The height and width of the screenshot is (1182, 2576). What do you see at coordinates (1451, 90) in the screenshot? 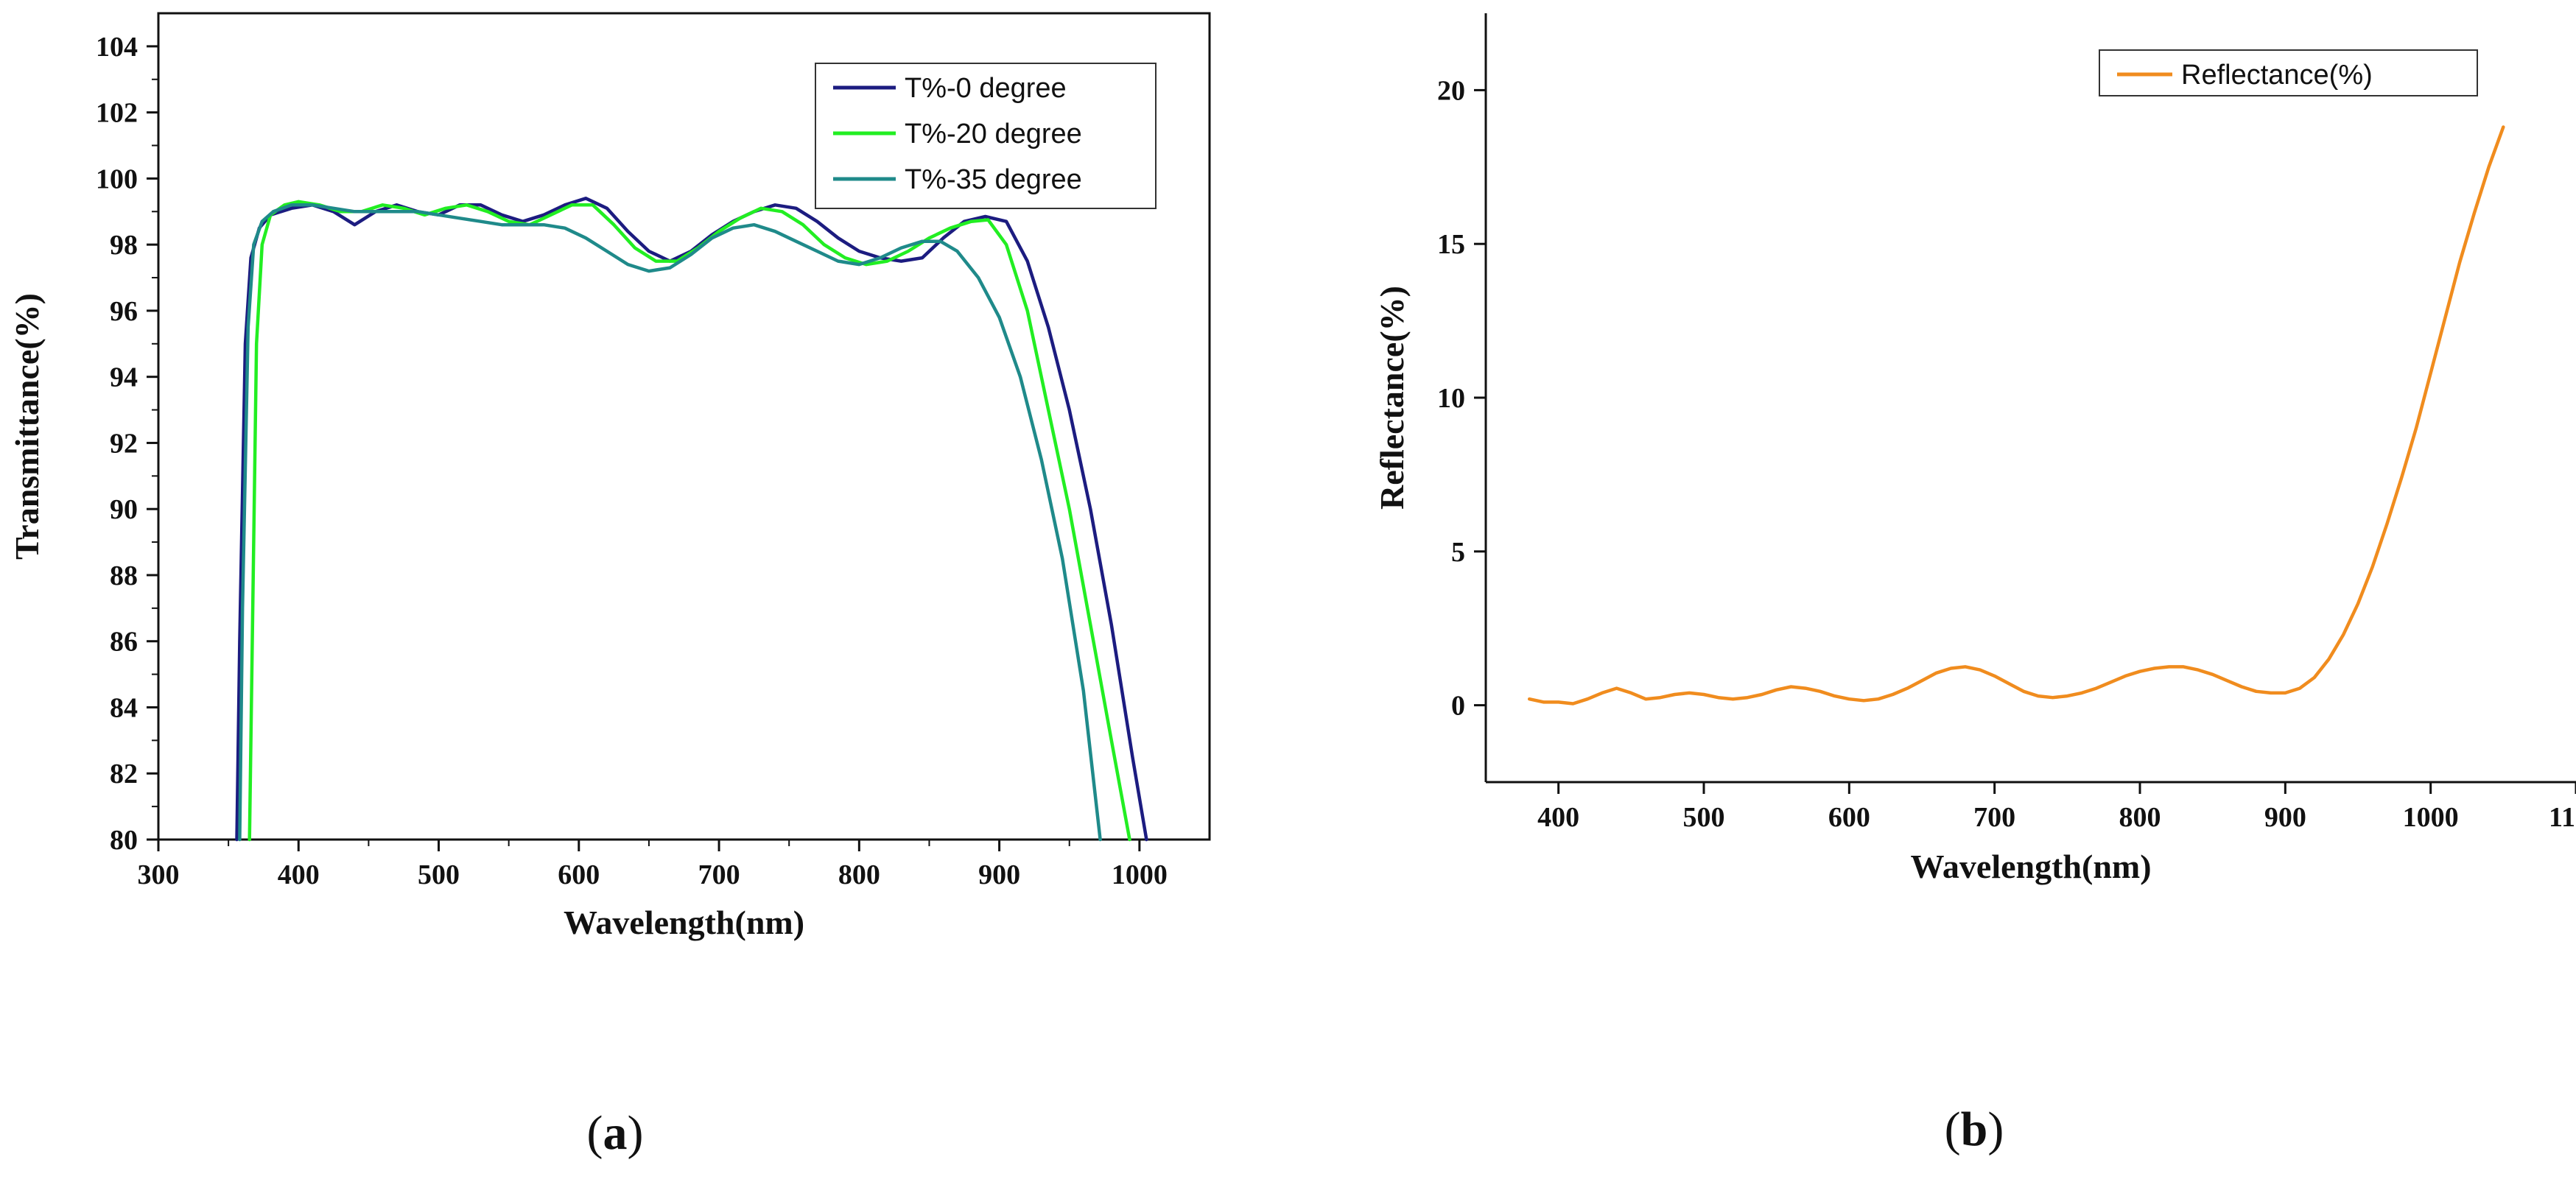
I see `y-tick-label: 20` at bounding box center [1451, 90].